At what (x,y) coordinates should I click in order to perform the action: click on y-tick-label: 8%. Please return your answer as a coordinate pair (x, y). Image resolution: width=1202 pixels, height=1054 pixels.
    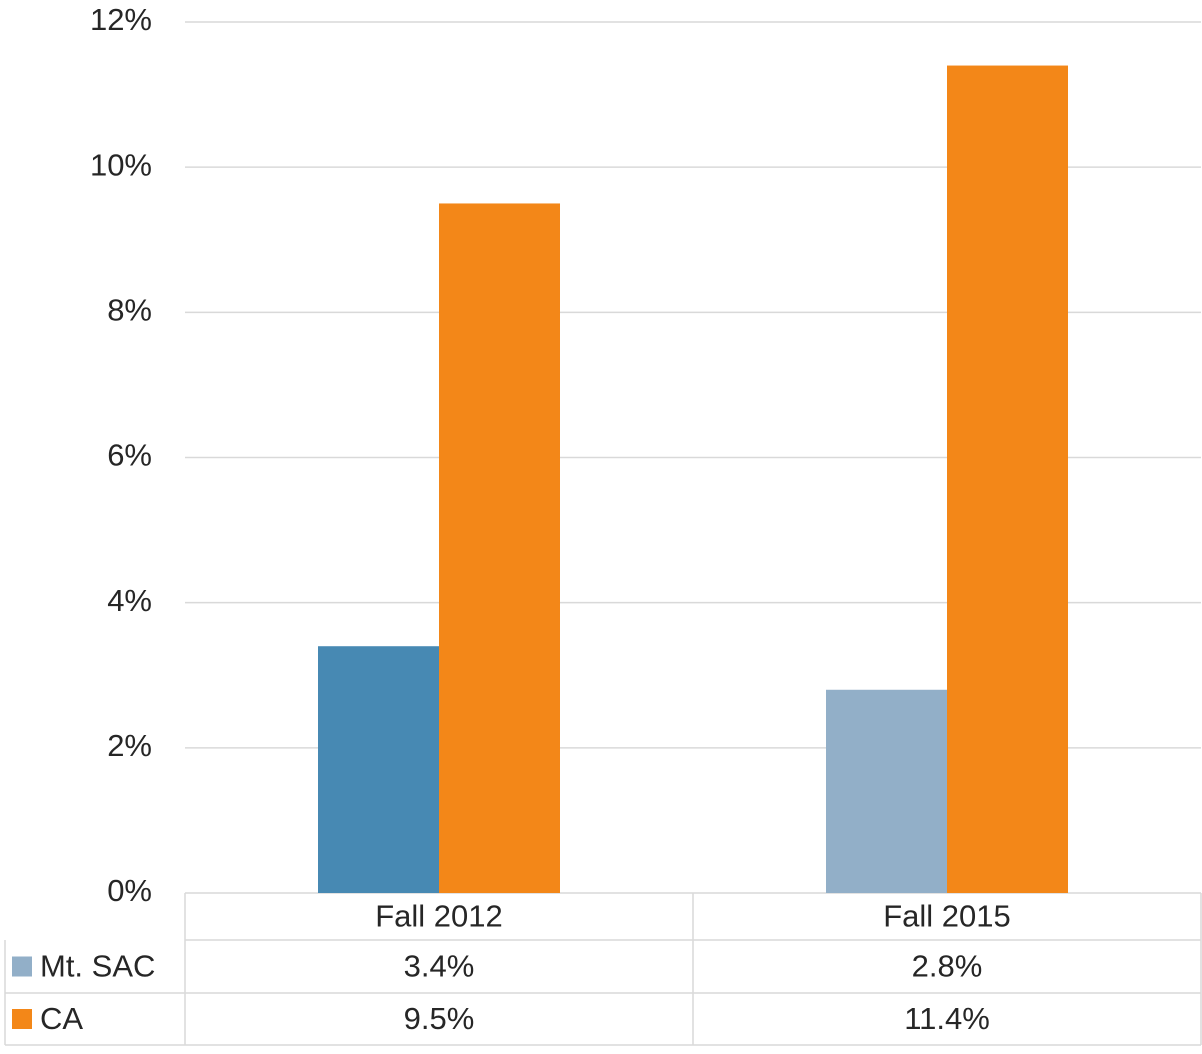
    Looking at the image, I should click on (129, 310).